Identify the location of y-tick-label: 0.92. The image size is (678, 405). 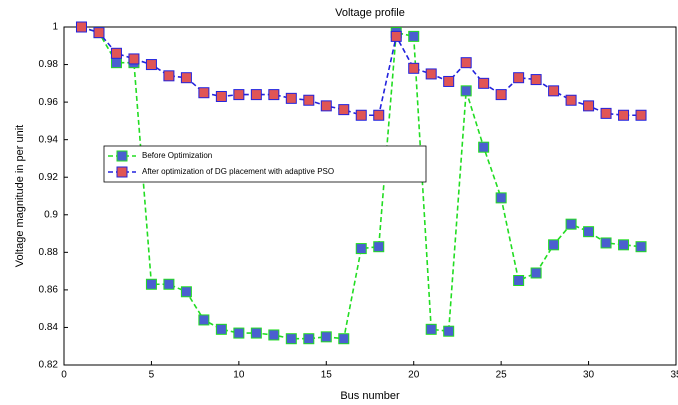
(49, 177).